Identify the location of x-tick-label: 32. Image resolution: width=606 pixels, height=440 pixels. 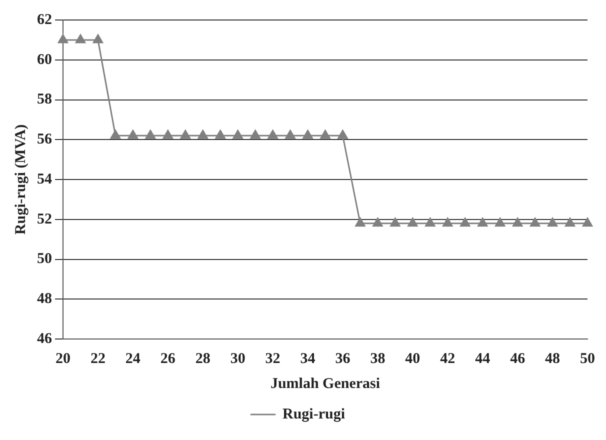
(272, 358).